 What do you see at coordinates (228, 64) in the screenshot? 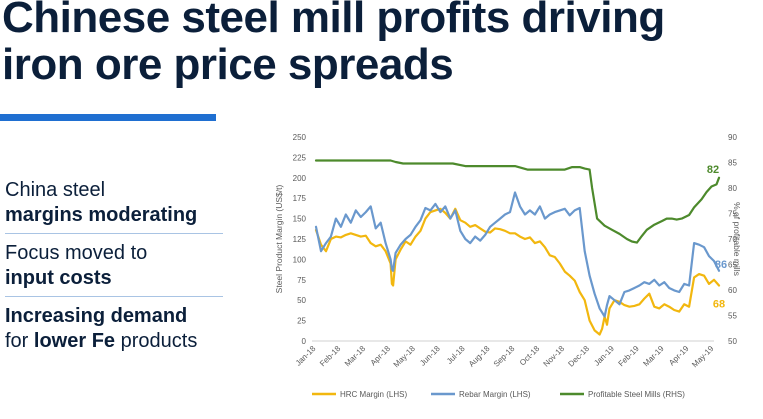
I see `title-line-2: iron ore price spreads` at bounding box center [228, 64].